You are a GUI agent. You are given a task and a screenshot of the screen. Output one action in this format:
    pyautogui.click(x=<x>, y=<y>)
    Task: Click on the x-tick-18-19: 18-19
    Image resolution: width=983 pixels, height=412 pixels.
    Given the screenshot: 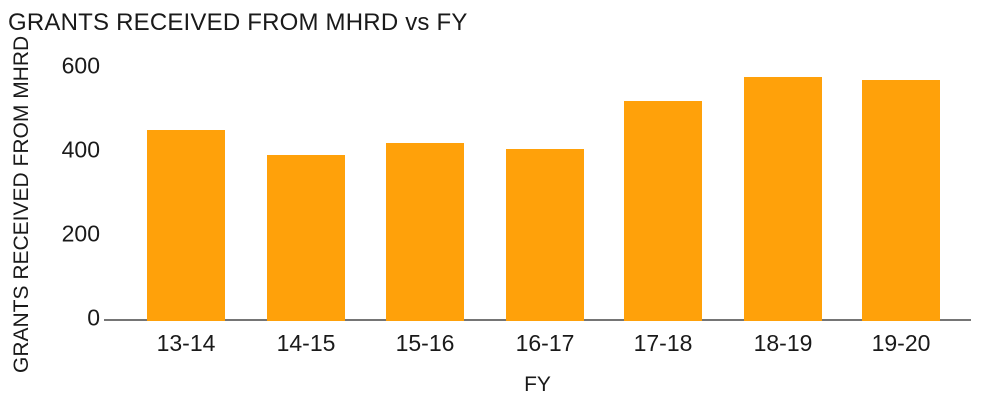 What is the action you would take?
    pyautogui.click(x=783, y=343)
    